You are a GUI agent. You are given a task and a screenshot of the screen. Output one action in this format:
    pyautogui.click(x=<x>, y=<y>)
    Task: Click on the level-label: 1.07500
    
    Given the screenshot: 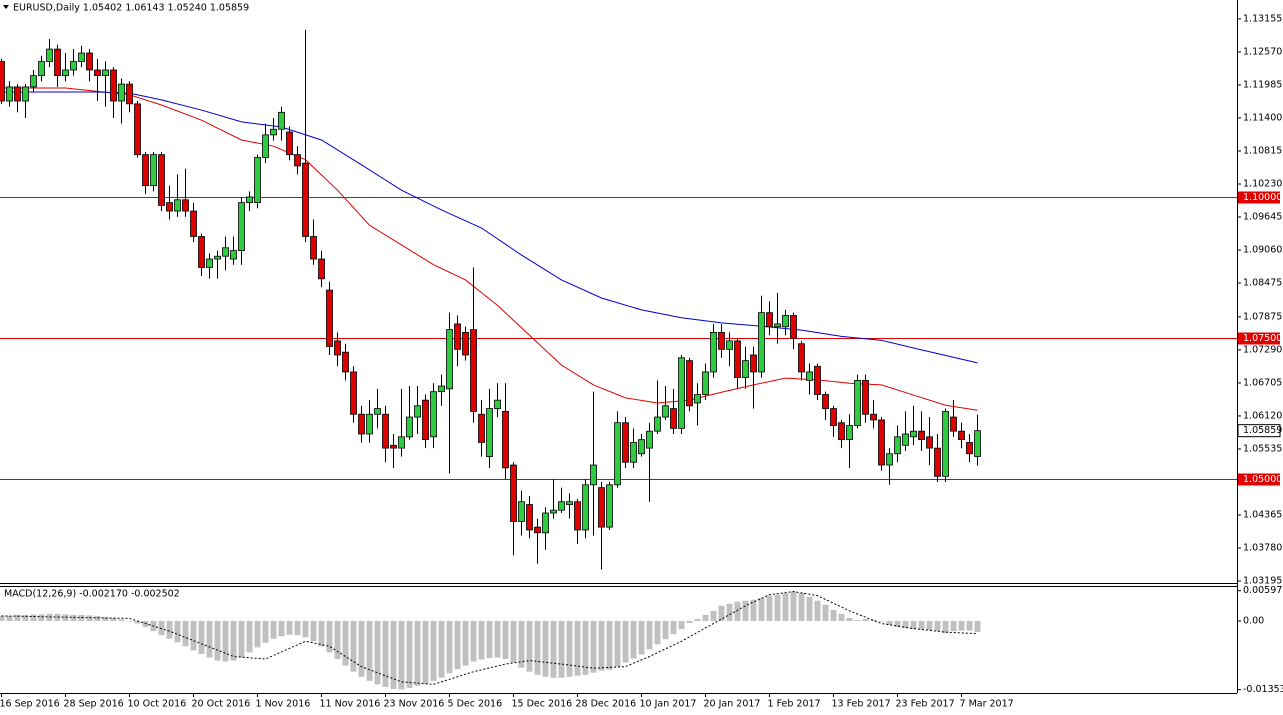 What is the action you would take?
    pyautogui.click(x=1262, y=338)
    